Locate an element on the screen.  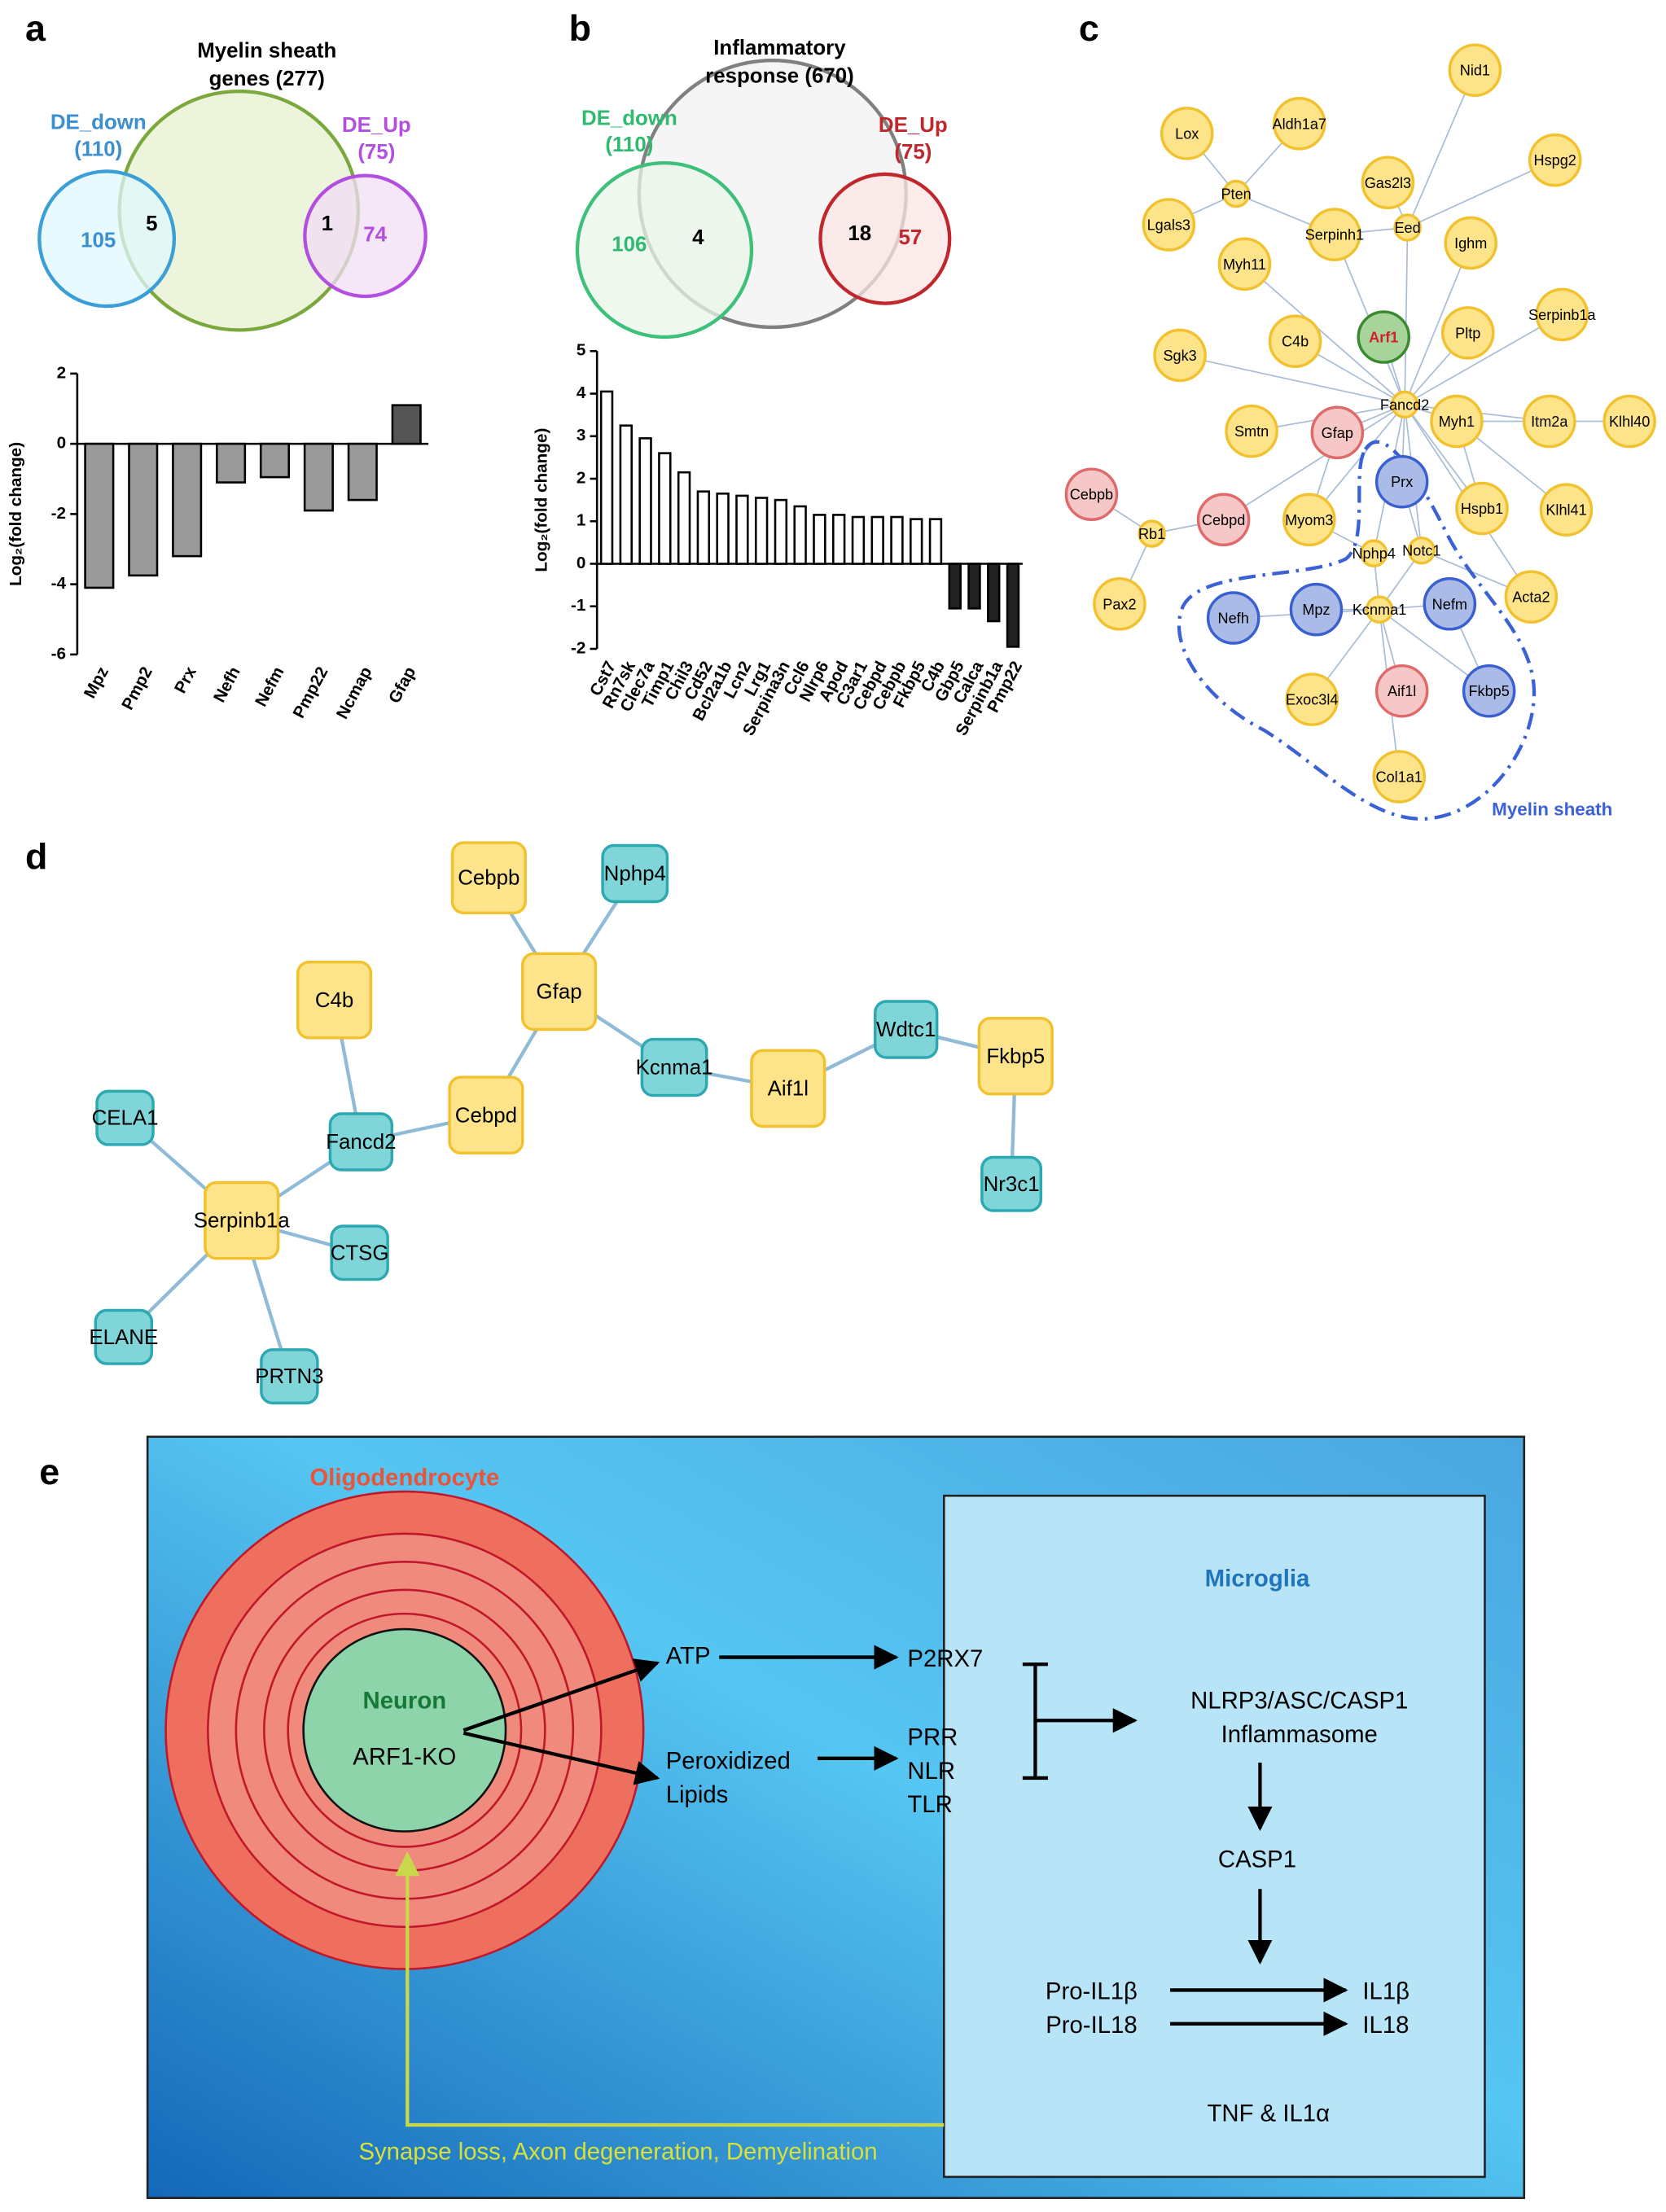
venn-count: 106 is located at coordinates (630, 245).